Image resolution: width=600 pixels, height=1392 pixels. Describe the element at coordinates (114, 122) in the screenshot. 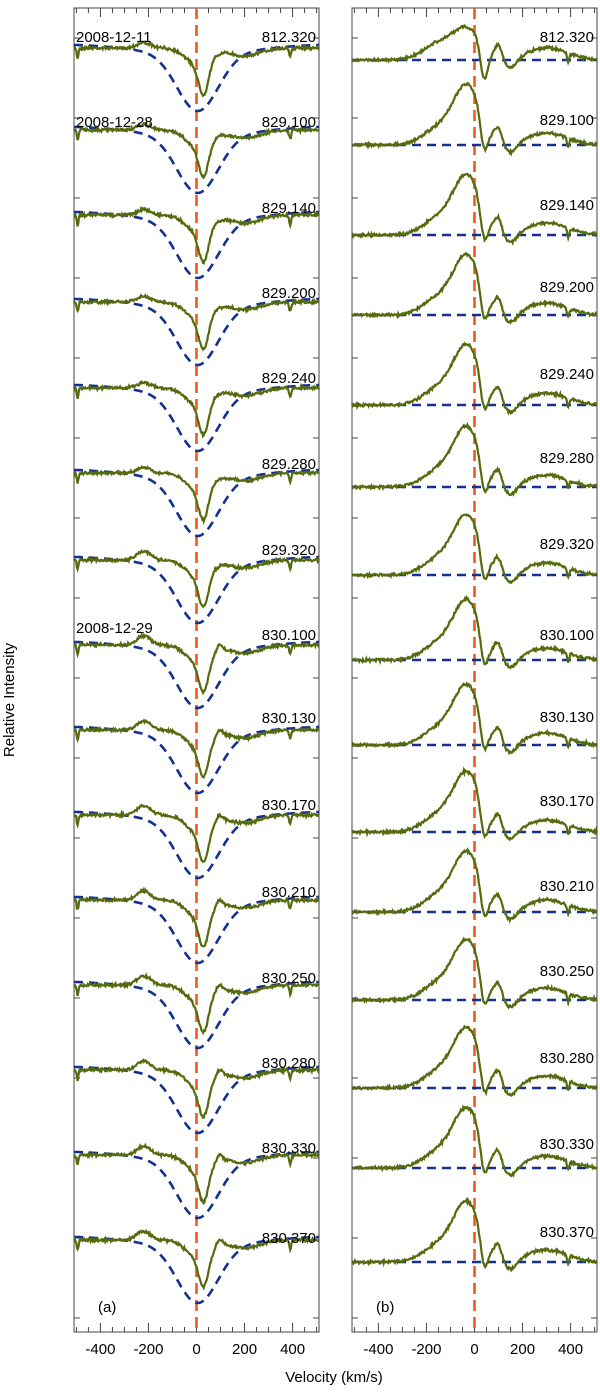

I see `date-label: 2008-12-28` at that location.